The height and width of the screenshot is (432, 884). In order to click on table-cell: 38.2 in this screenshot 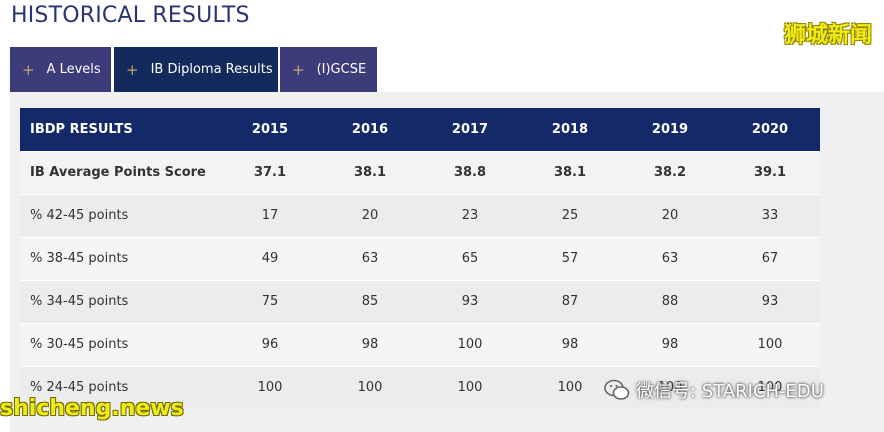, I will do `click(670, 172)`.